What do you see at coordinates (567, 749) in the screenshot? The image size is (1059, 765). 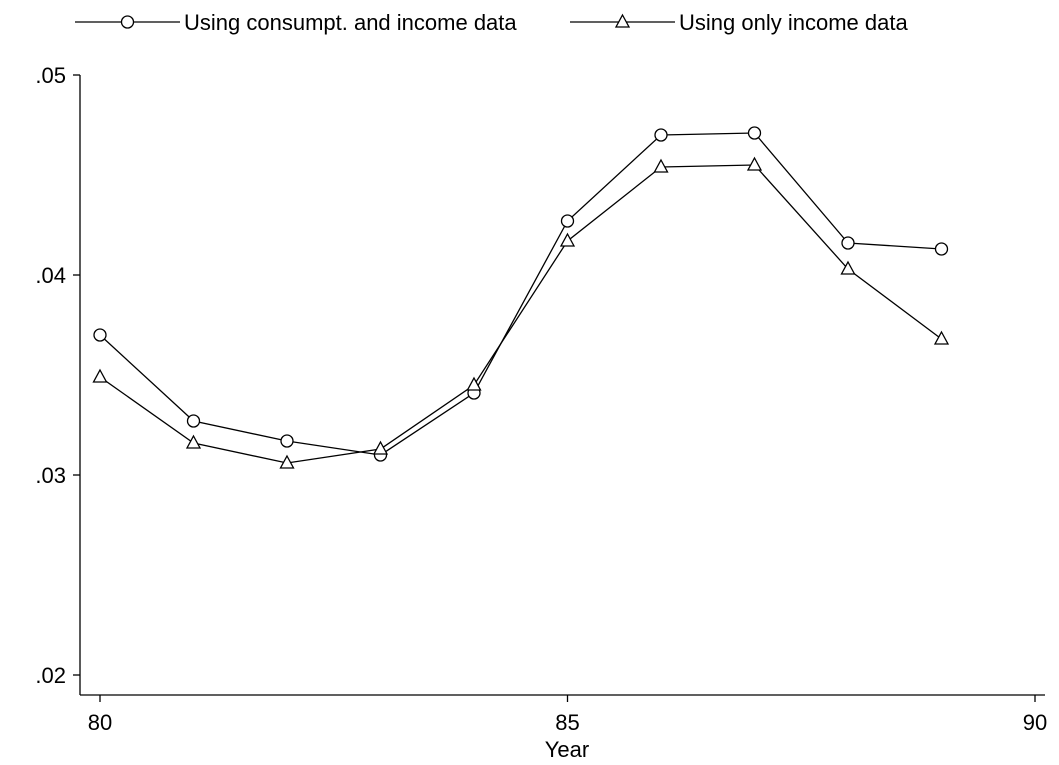 I see `x-axis-title: Year` at bounding box center [567, 749].